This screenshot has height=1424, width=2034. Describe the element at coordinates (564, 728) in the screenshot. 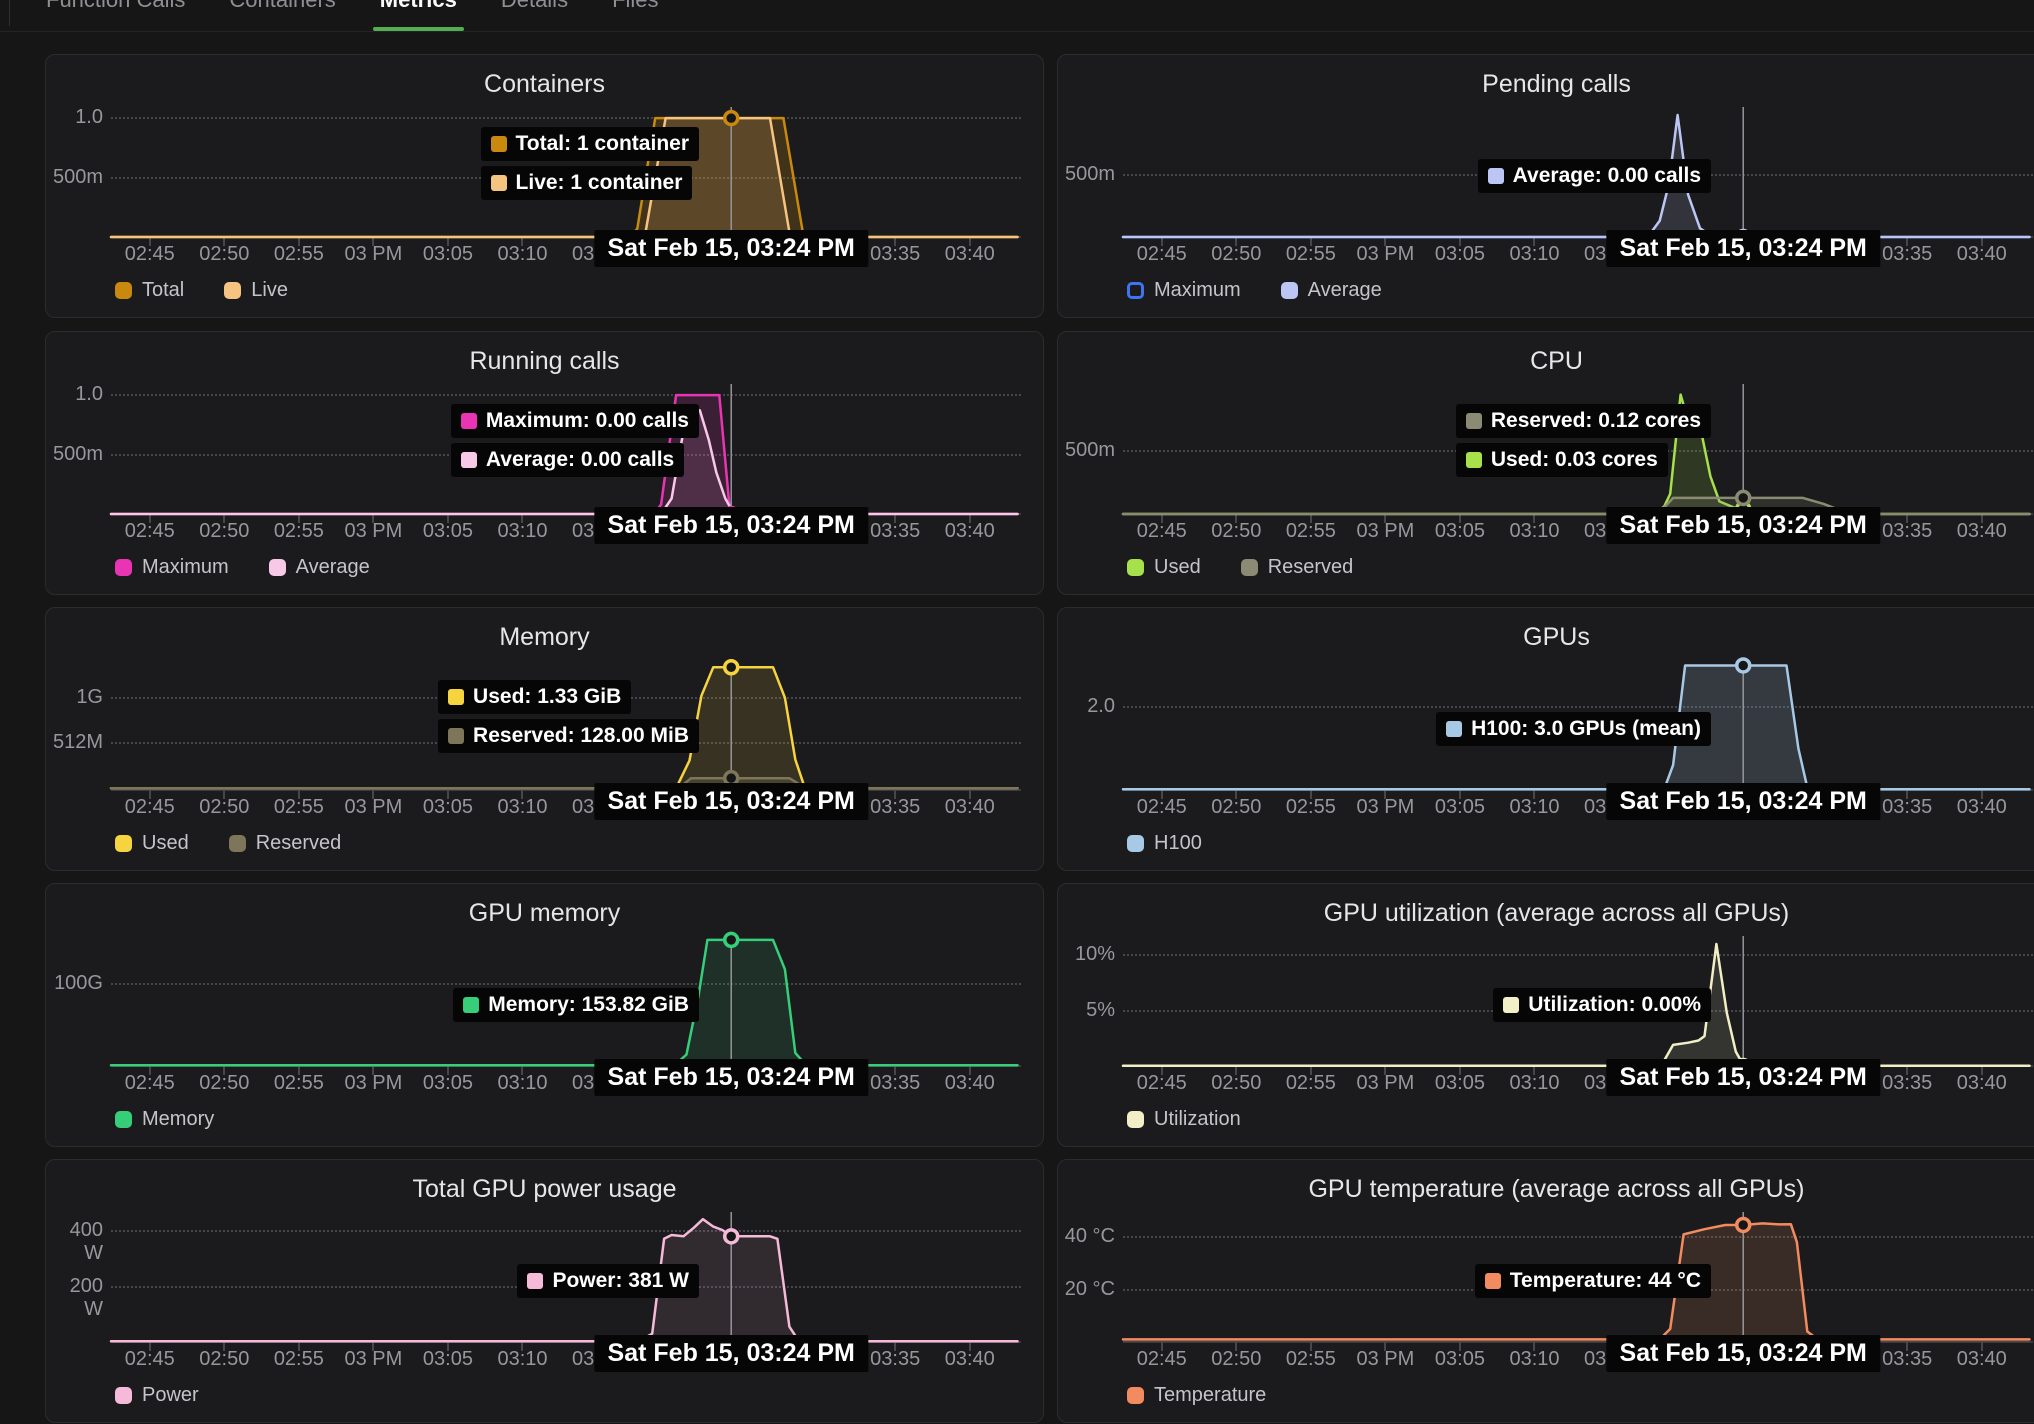

I see `series-area-used` at that location.